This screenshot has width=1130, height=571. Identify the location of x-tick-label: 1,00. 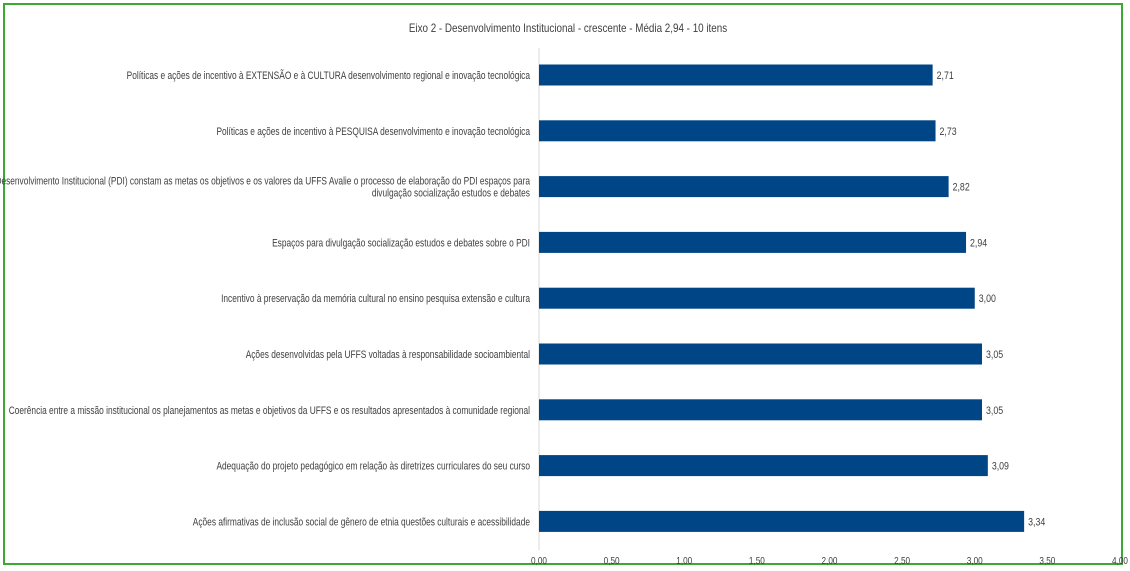
(684, 560).